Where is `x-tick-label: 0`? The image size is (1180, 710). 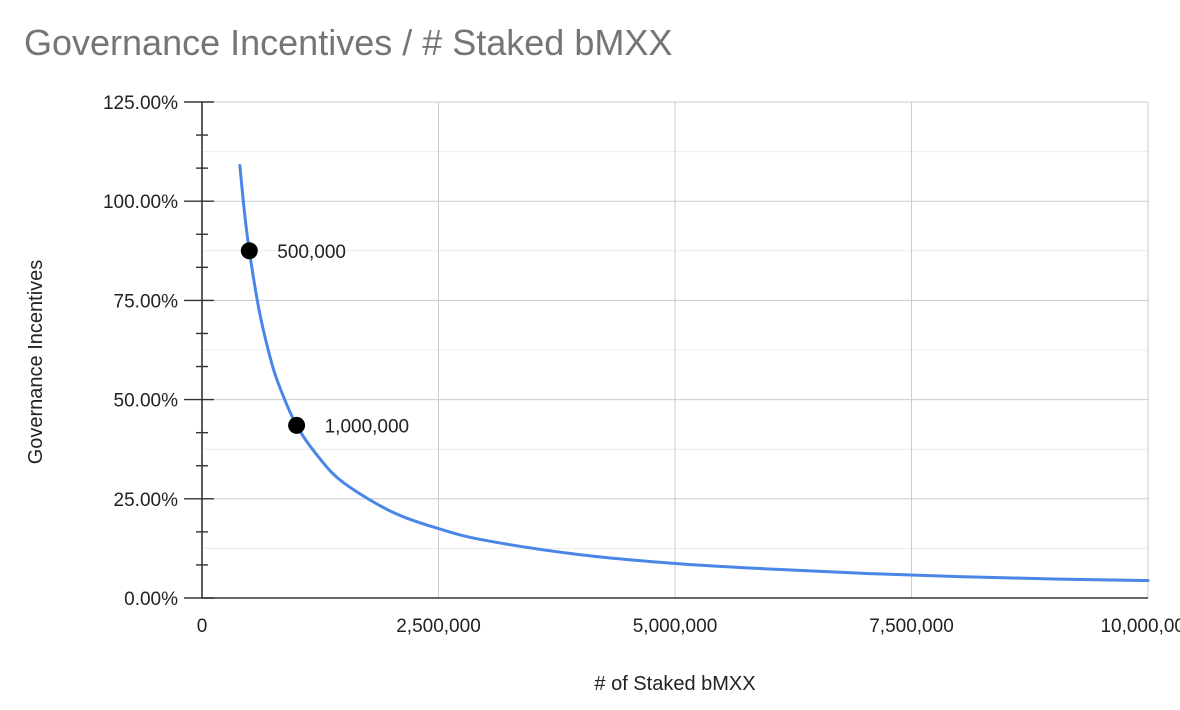 x-tick-label: 0 is located at coordinates (202, 626).